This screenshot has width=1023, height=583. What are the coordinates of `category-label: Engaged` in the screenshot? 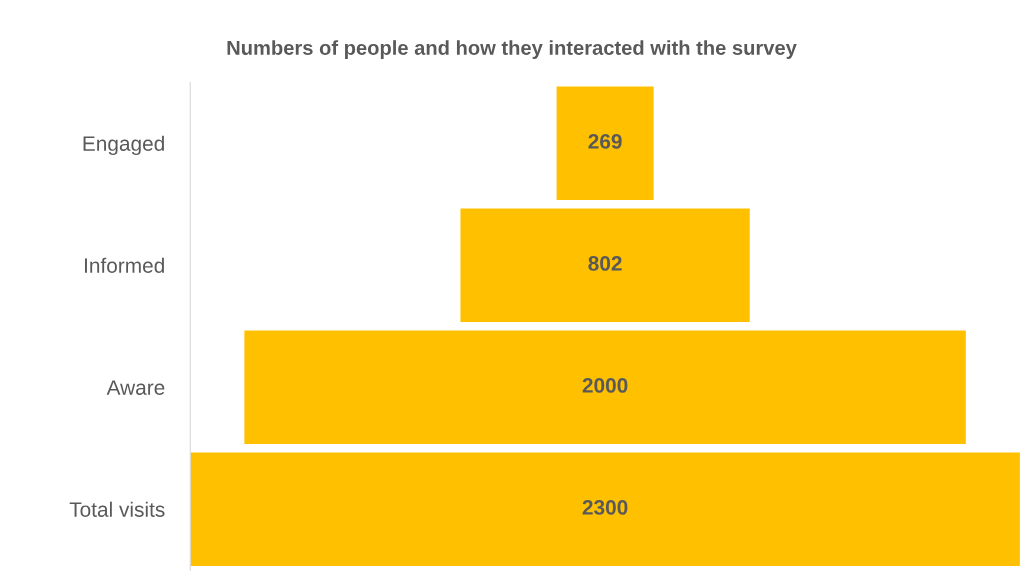 It's located at (123, 145).